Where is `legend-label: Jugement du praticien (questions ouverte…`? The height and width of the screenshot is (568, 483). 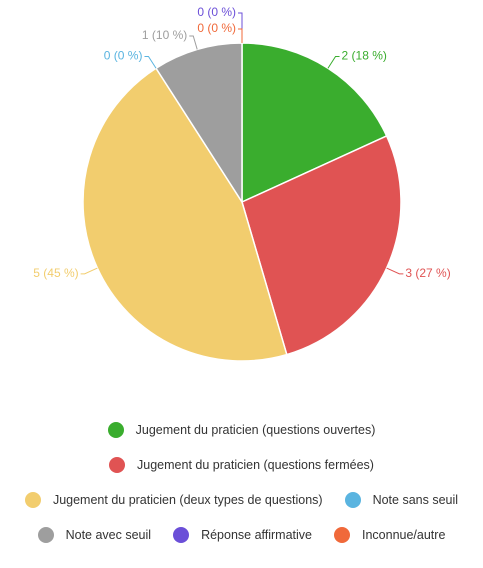 legend-label: Jugement du praticien (questions ouverte… is located at coordinates (255, 430).